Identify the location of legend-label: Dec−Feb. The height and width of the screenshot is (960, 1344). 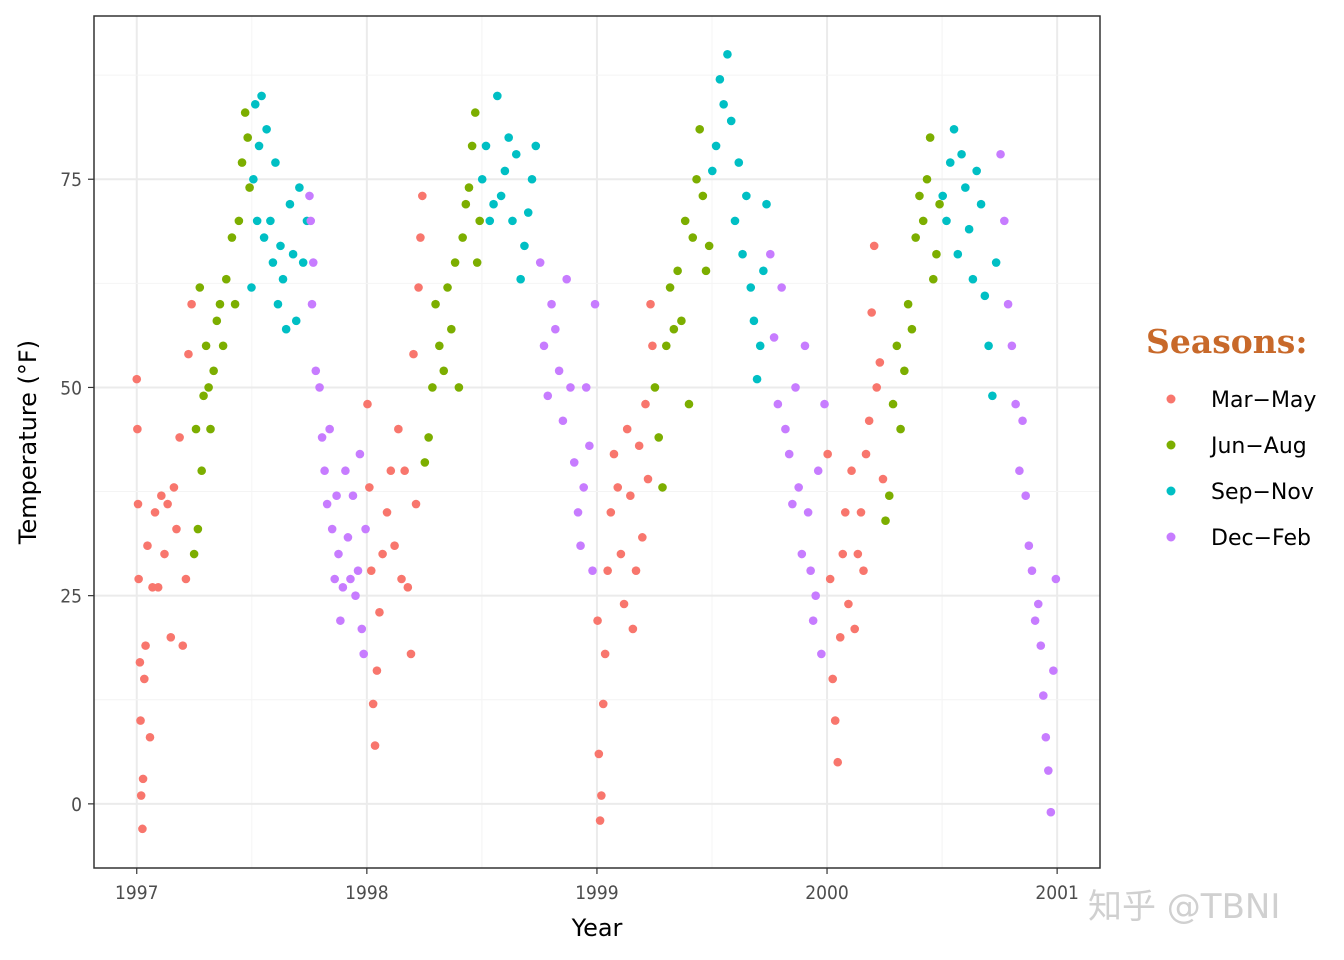
(1261, 538).